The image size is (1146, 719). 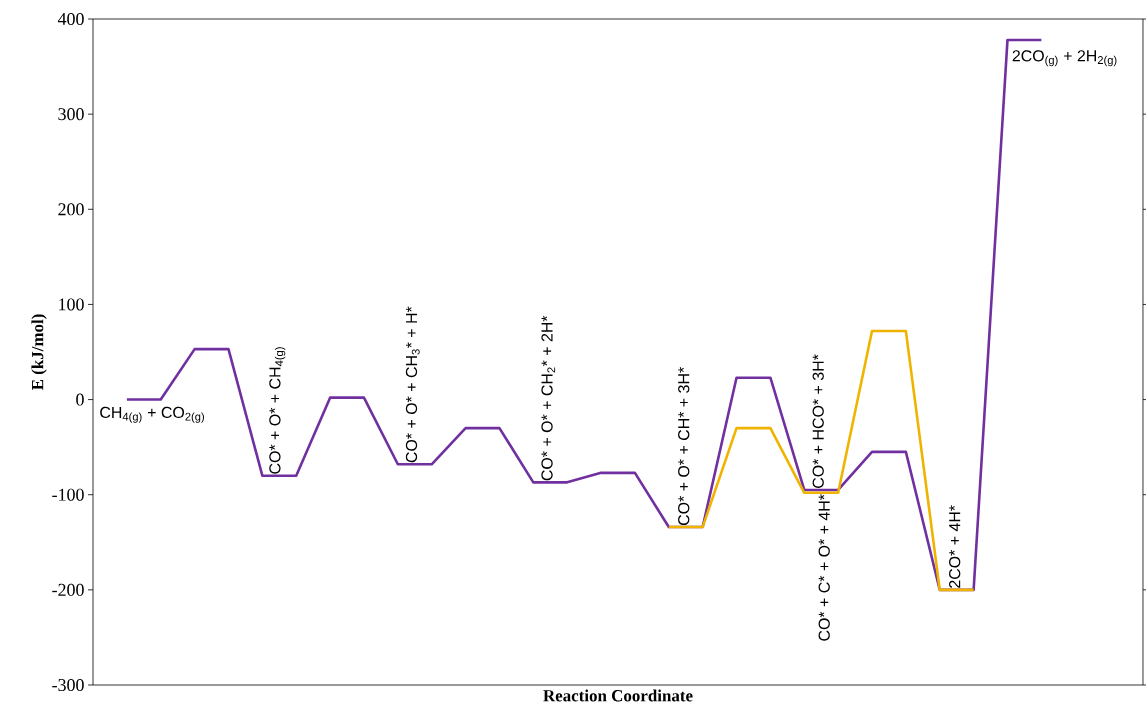 I want to click on y-tick-label: -100, so click(x=68, y=494).